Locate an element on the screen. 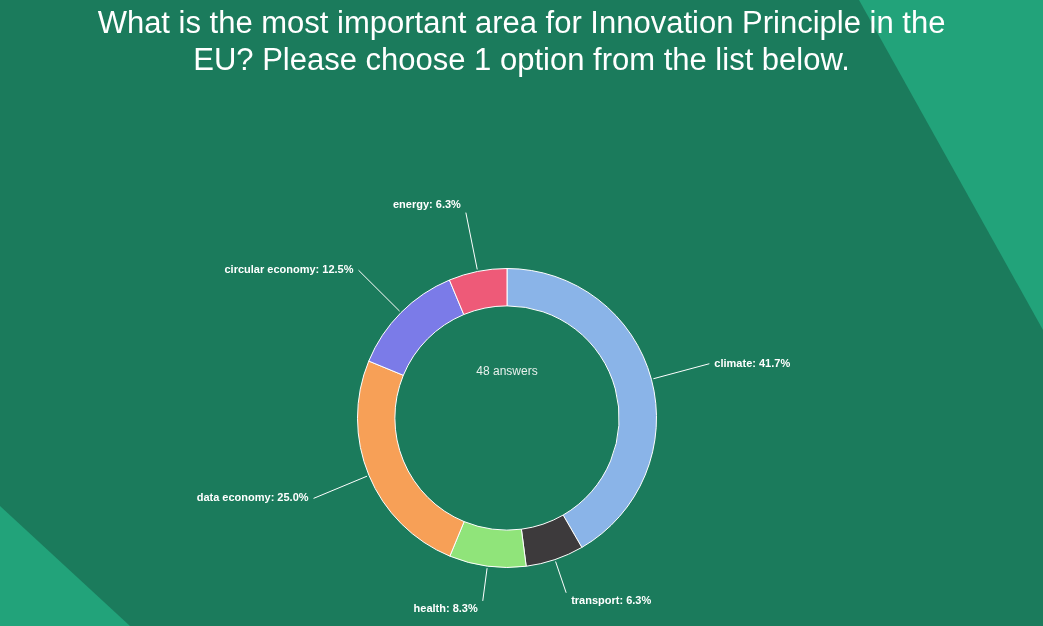 The image size is (1043, 626). slice-label: energy: 6.3% is located at coordinates (427, 203).